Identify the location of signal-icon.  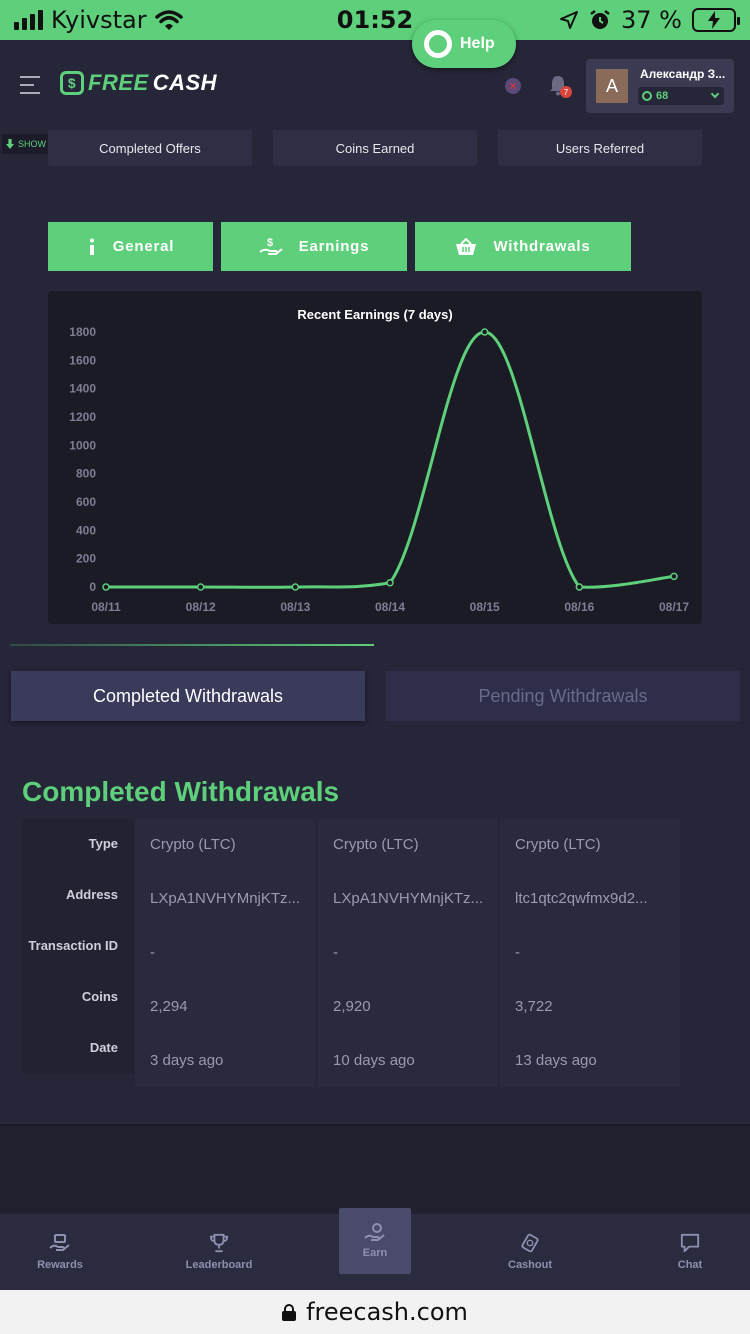
(28, 20).